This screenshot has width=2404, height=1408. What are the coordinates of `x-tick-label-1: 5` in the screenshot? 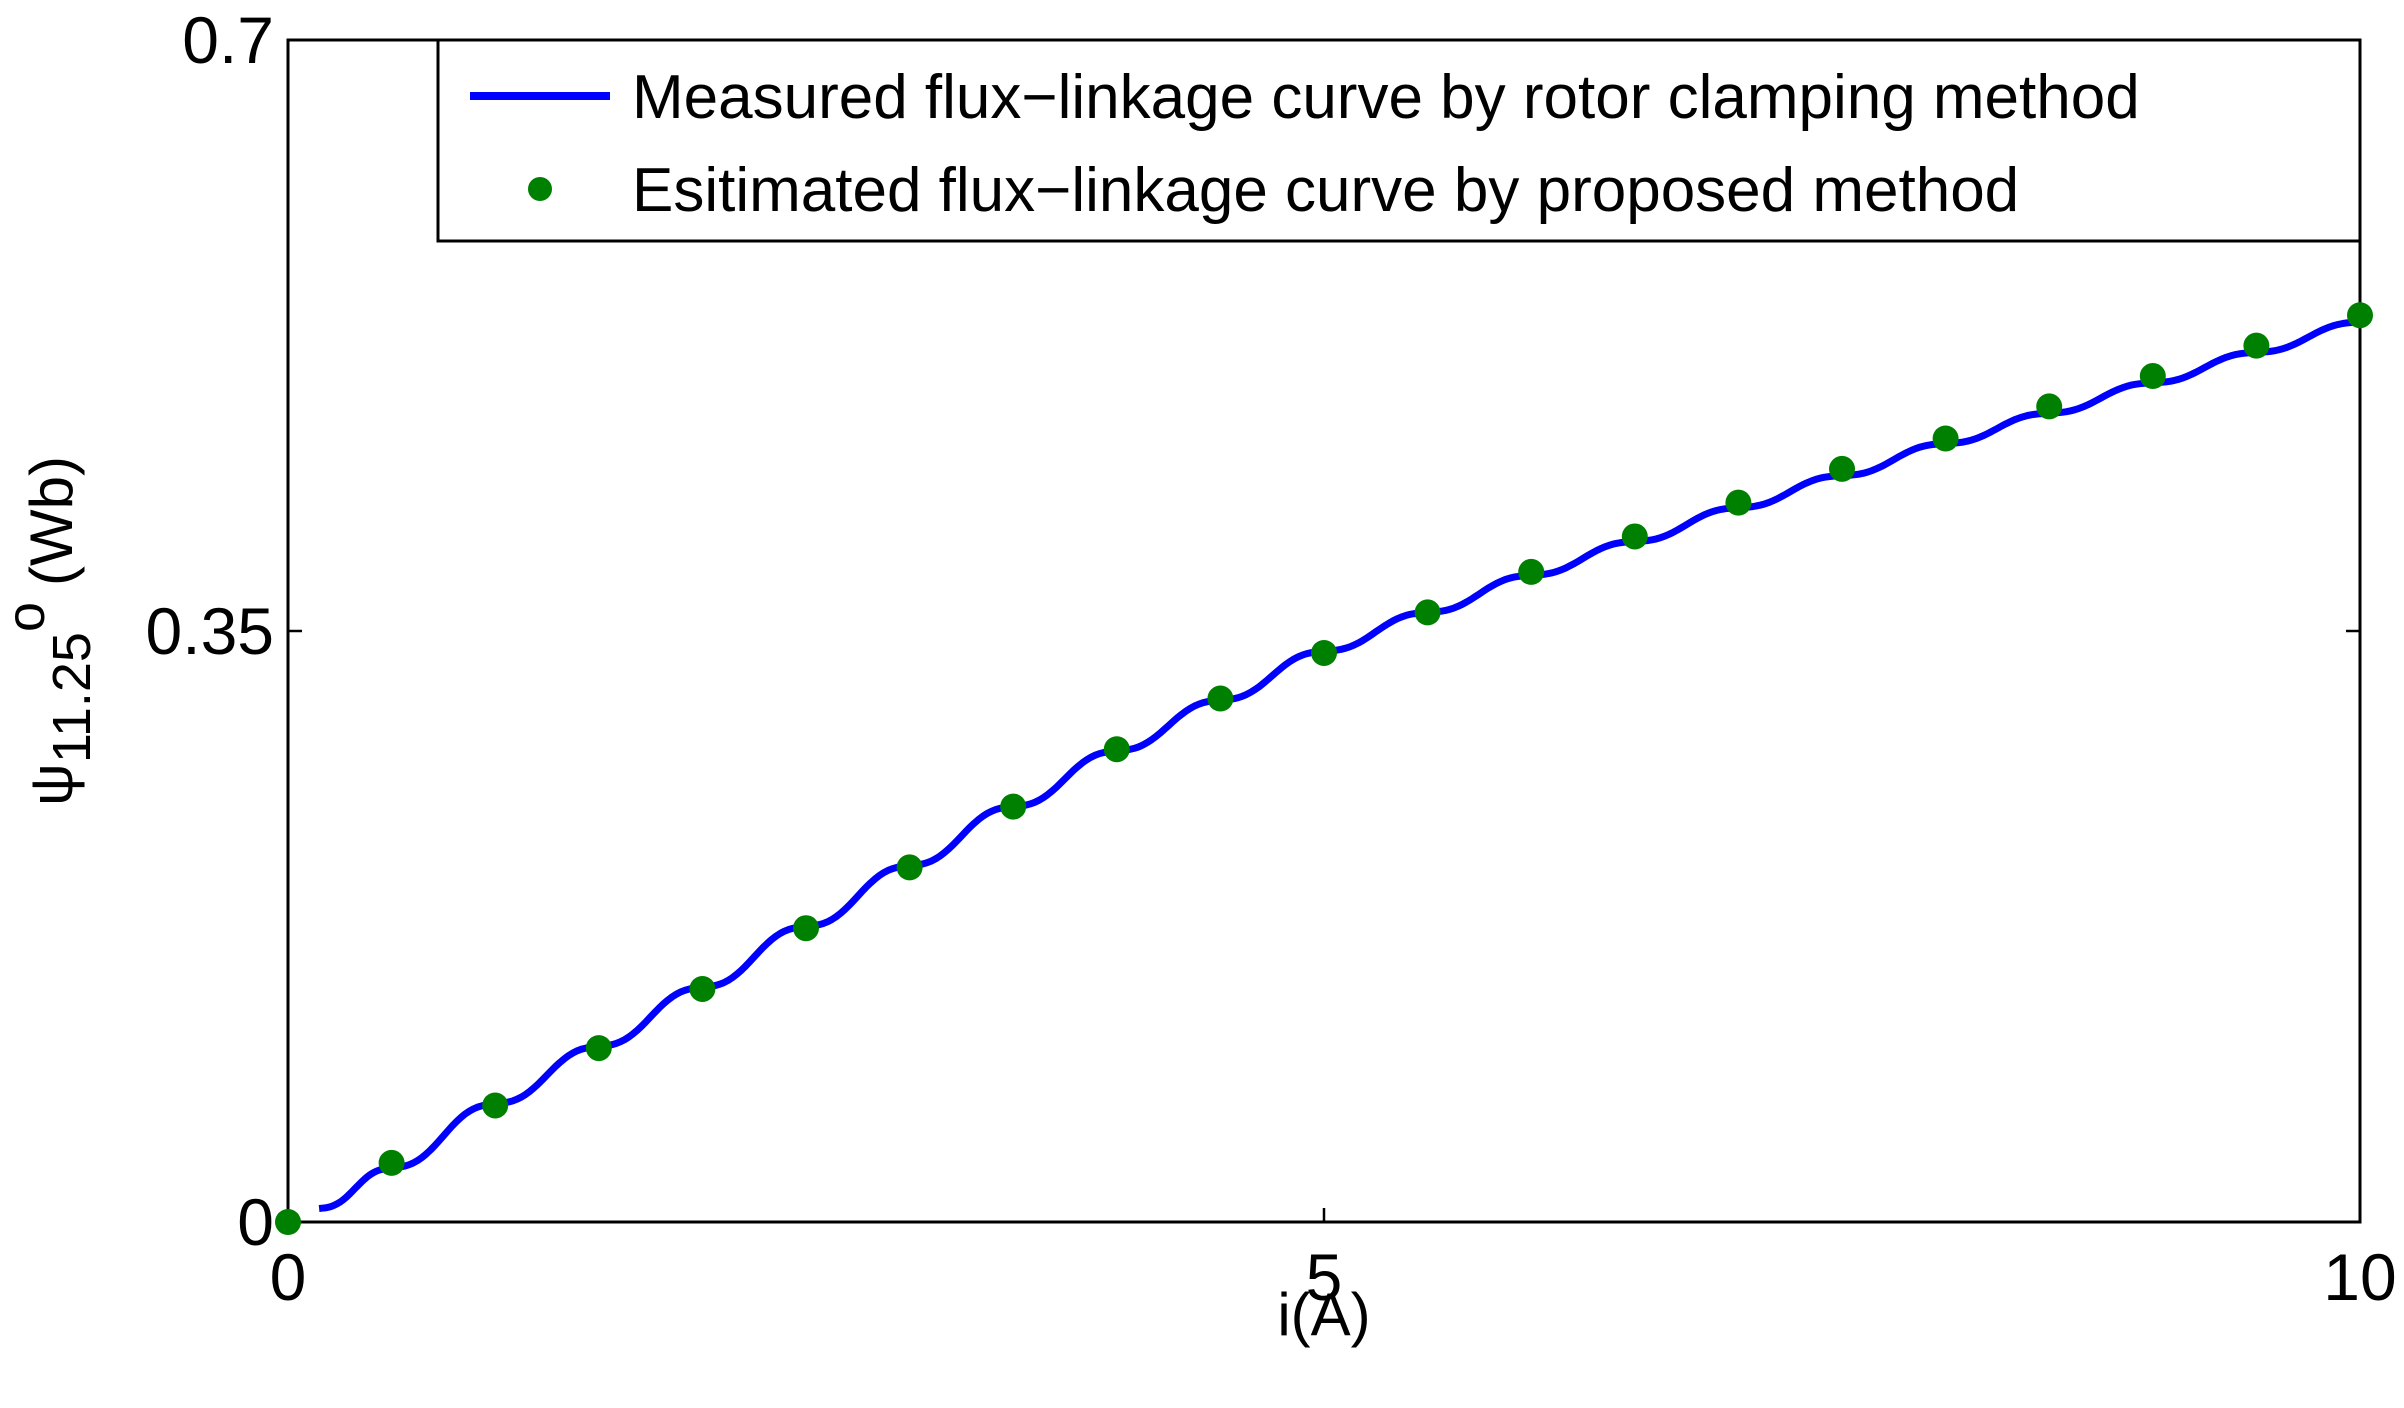 It's located at (1324, 1277).